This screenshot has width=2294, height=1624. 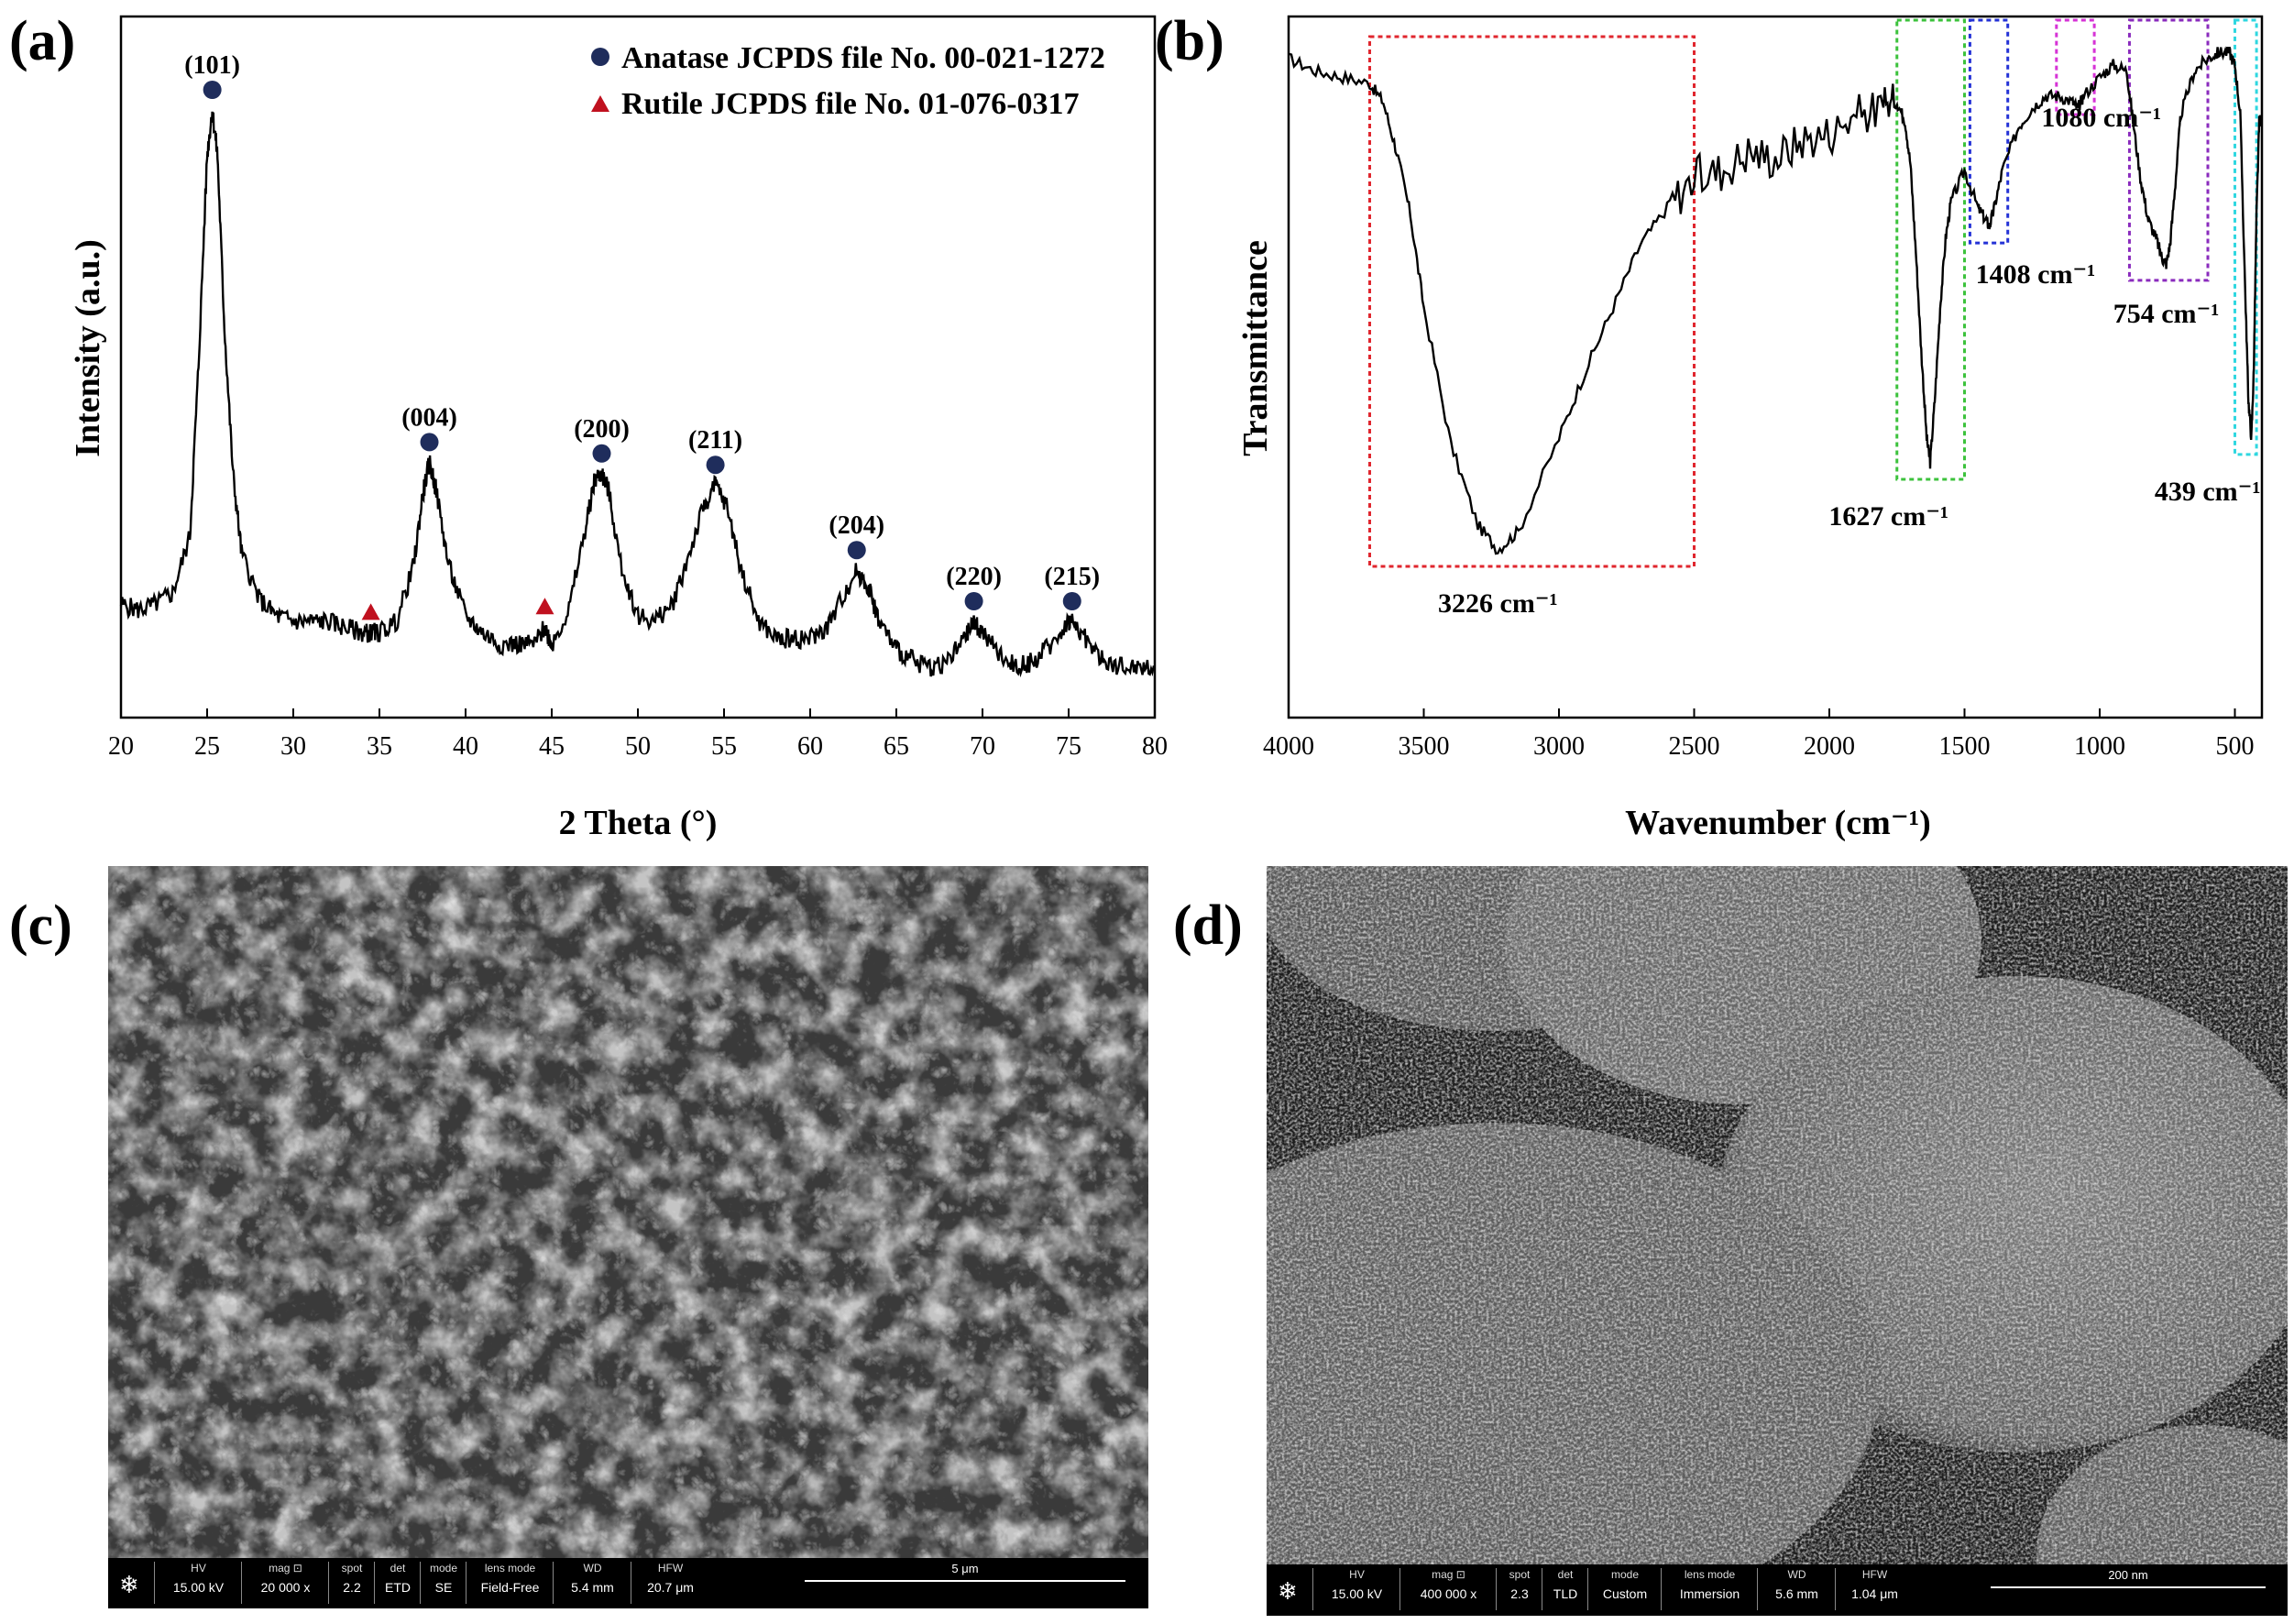 I want to click on sem_c-info-field: WD 5.4 mm, so click(x=592, y=1583).